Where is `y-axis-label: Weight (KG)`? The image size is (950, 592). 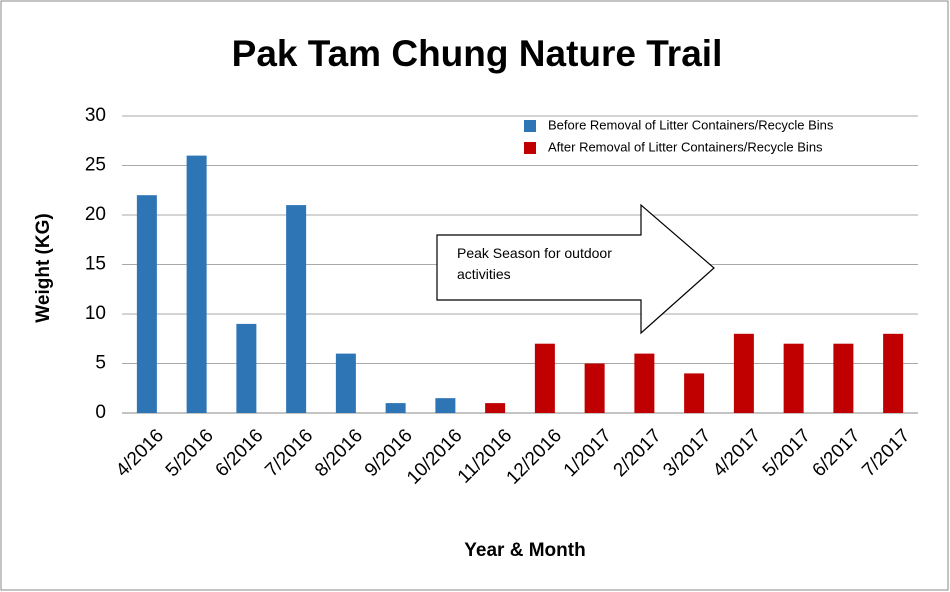 y-axis-label: Weight (KG) is located at coordinates (43, 267).